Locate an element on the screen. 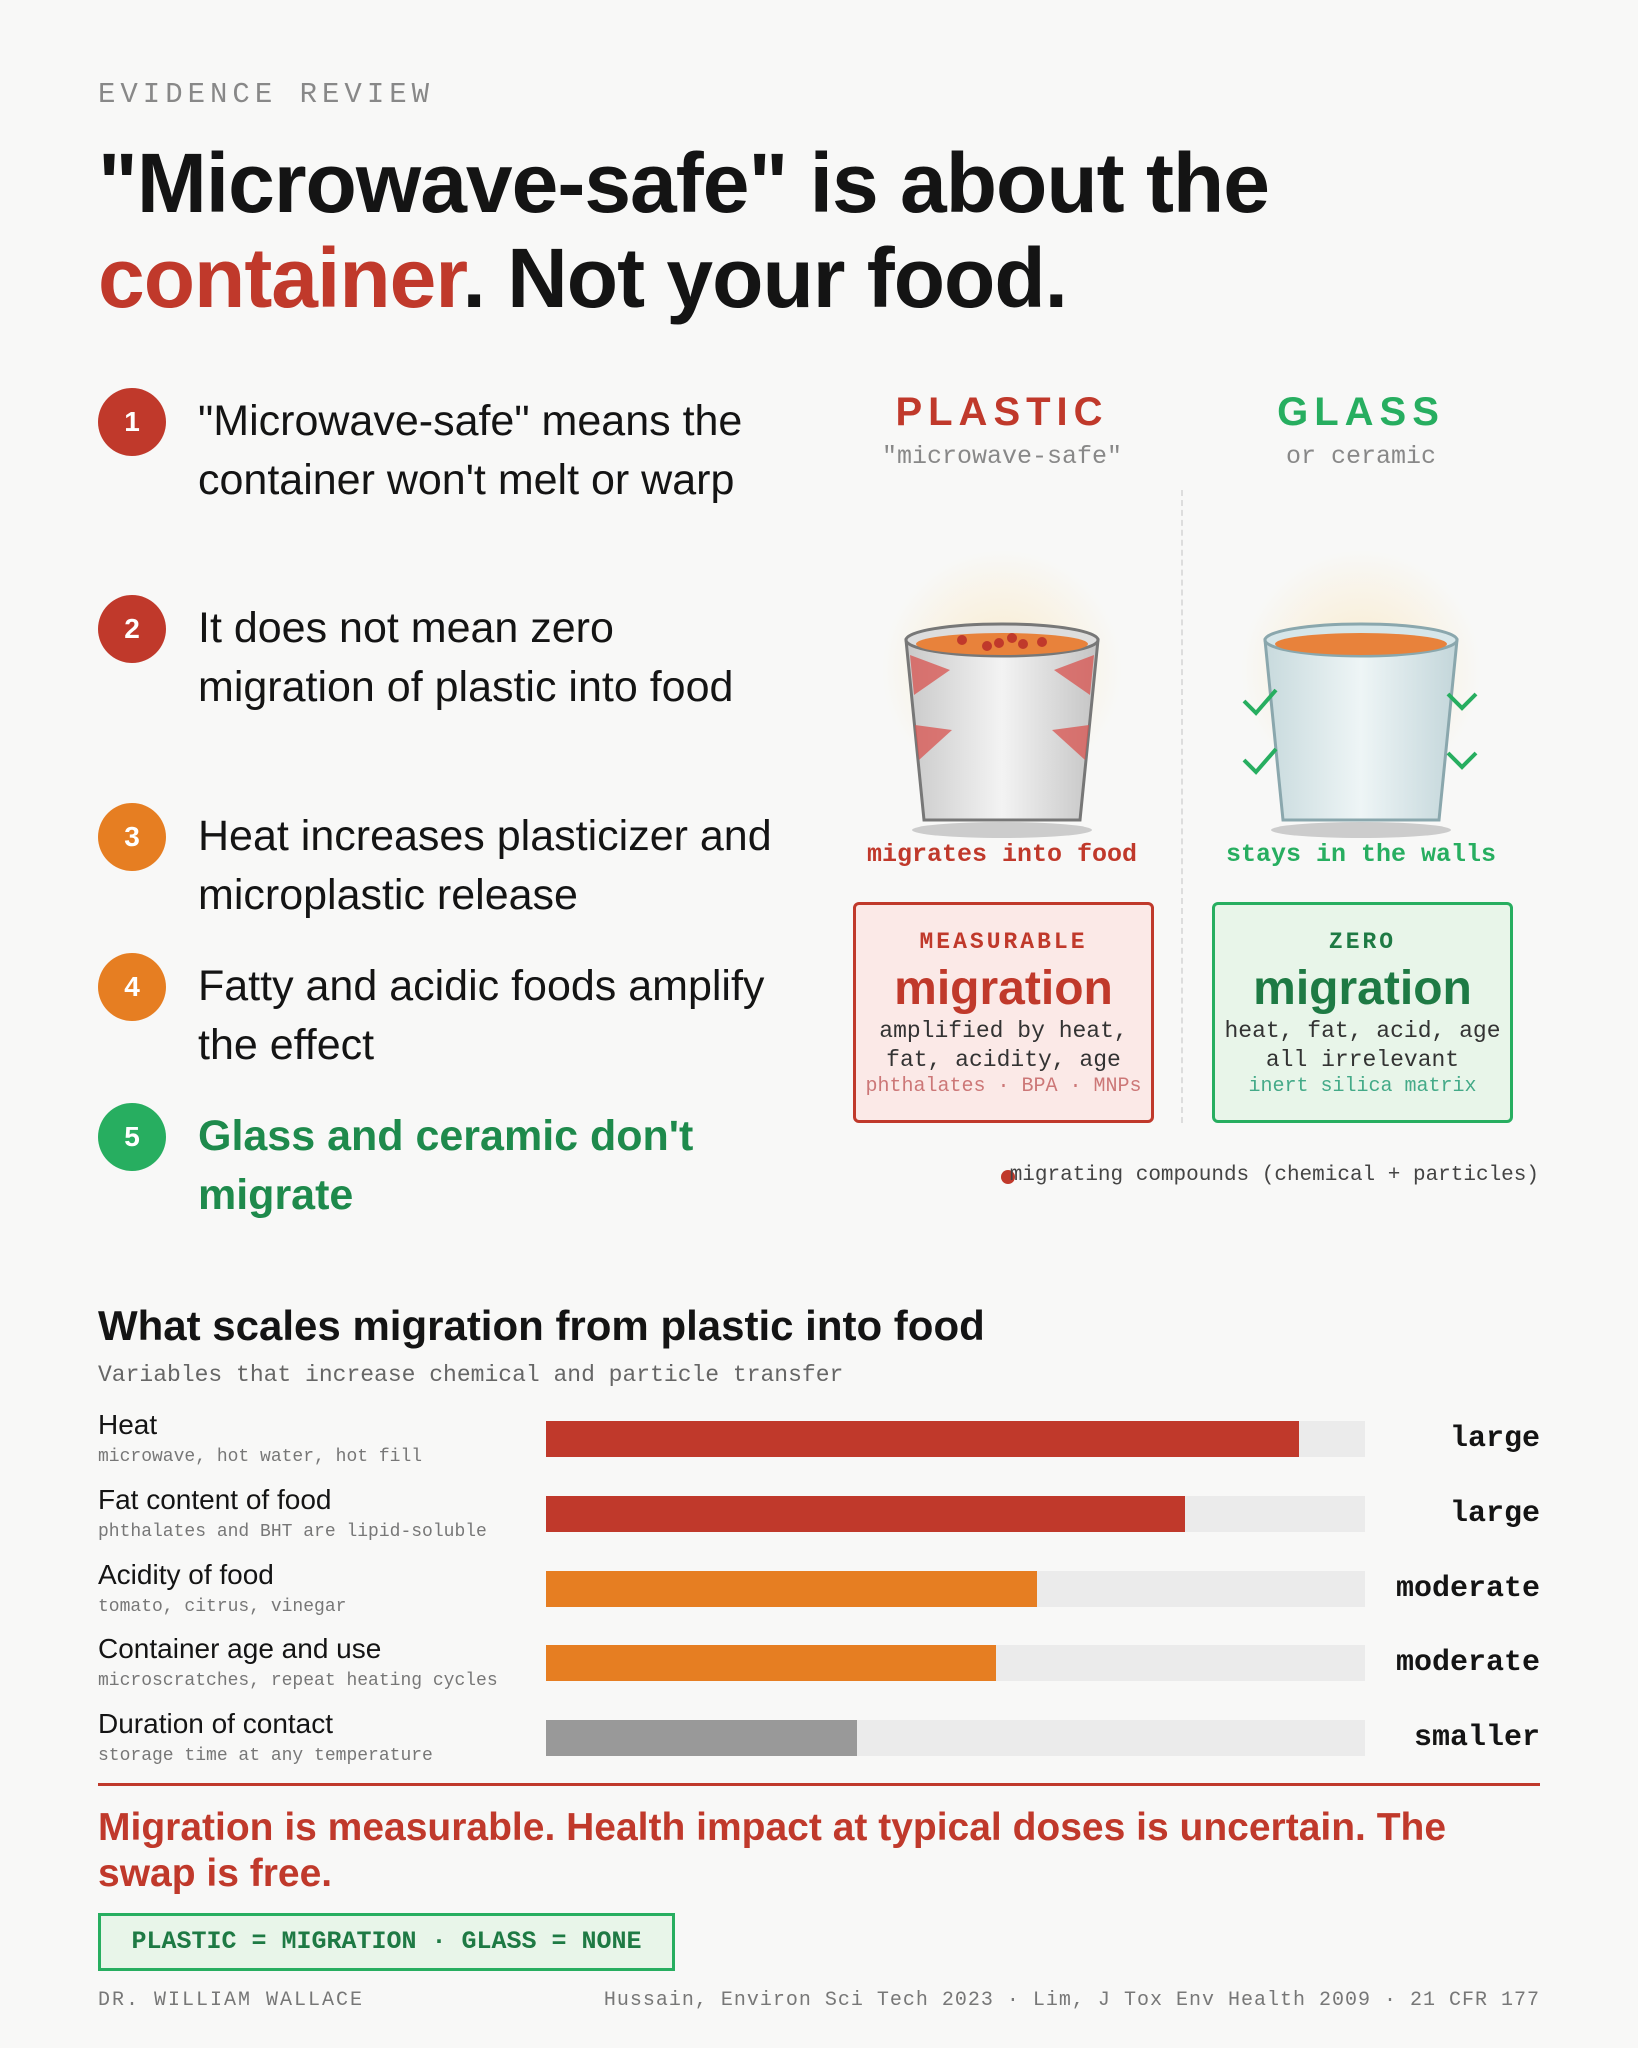  plastic-cup is located at coordinates (1002, 694).